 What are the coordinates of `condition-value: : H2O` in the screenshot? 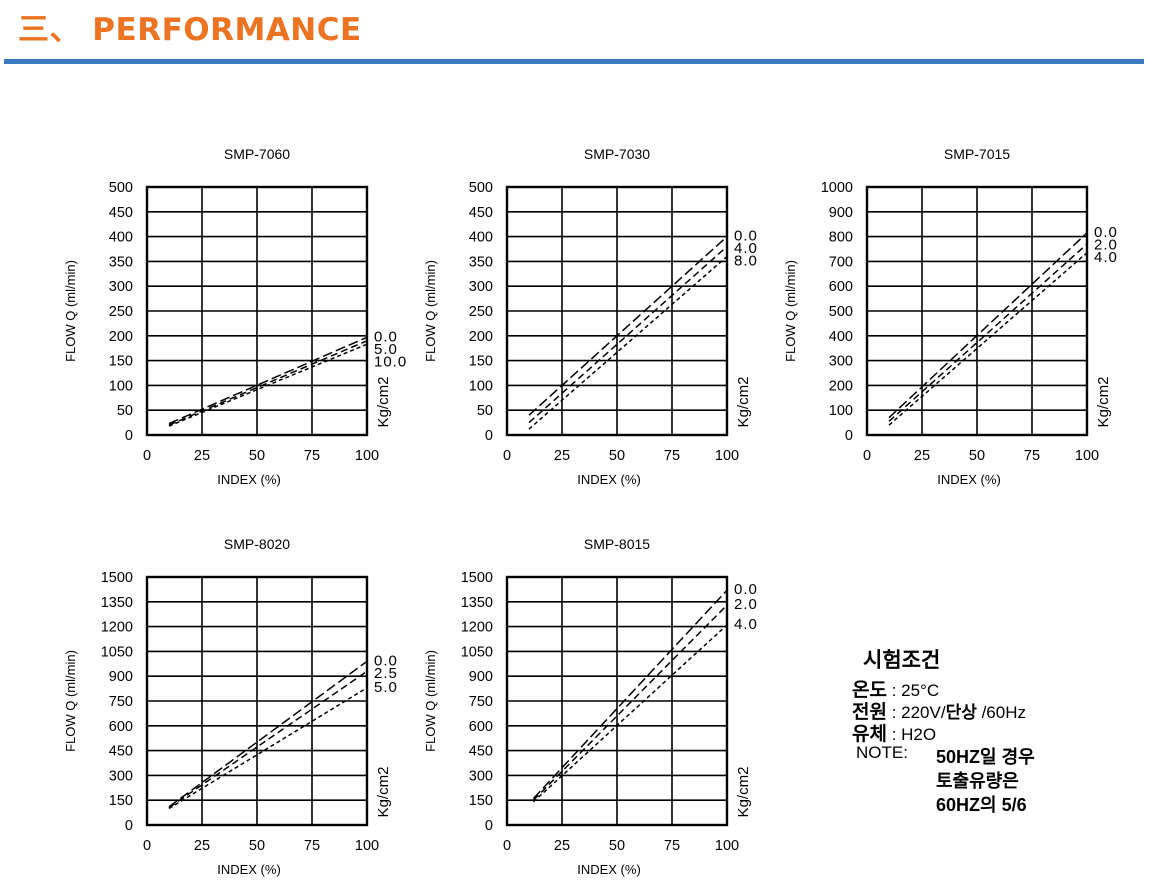 It's located at (911, 734).